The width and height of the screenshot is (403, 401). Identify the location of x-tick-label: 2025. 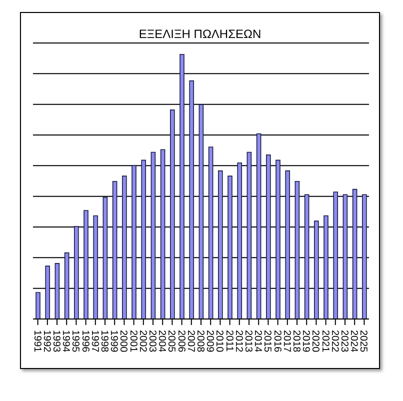
(363, 341).